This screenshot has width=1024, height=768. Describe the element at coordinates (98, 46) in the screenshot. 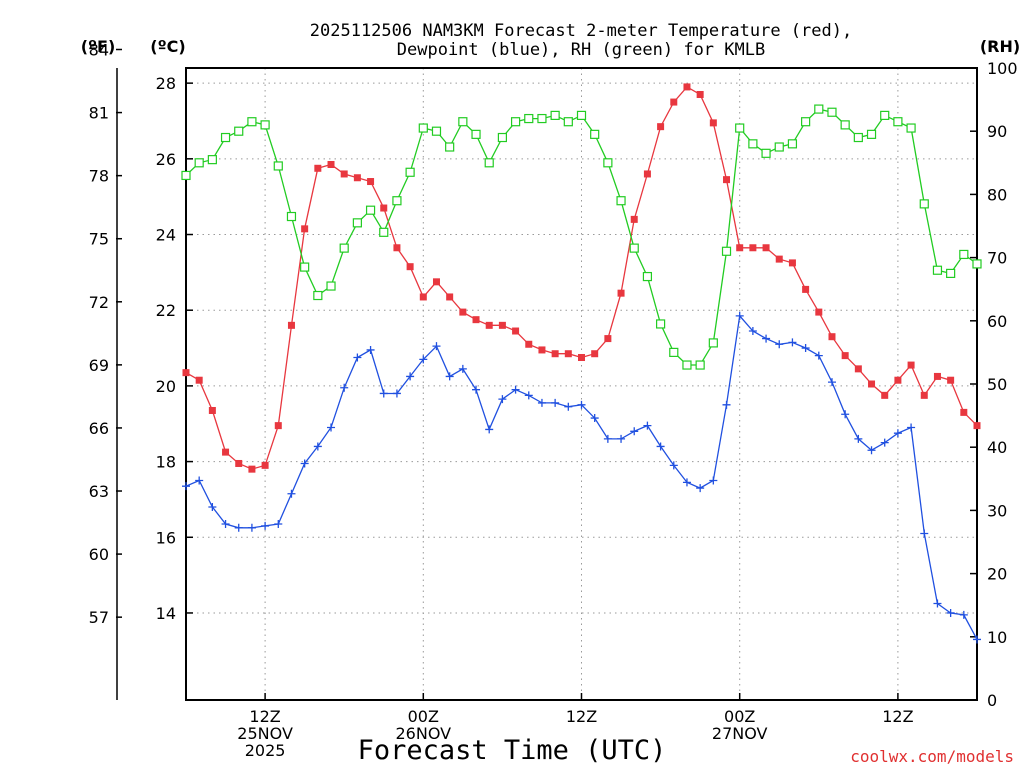

I see `fahrenheit-unit-label: (ºF)` at that location.